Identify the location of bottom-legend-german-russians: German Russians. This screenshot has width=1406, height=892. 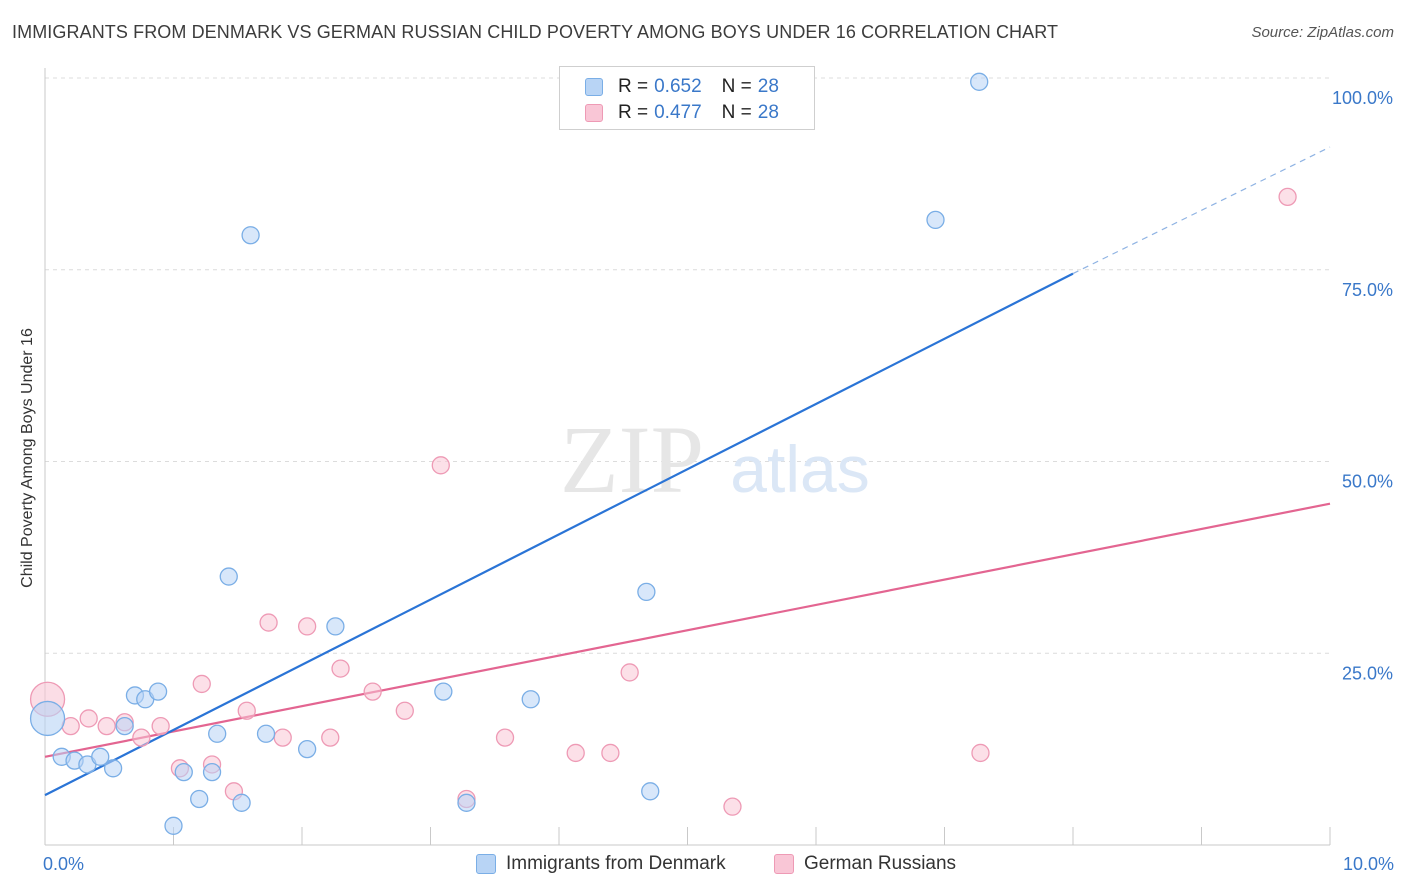
(865, 864).